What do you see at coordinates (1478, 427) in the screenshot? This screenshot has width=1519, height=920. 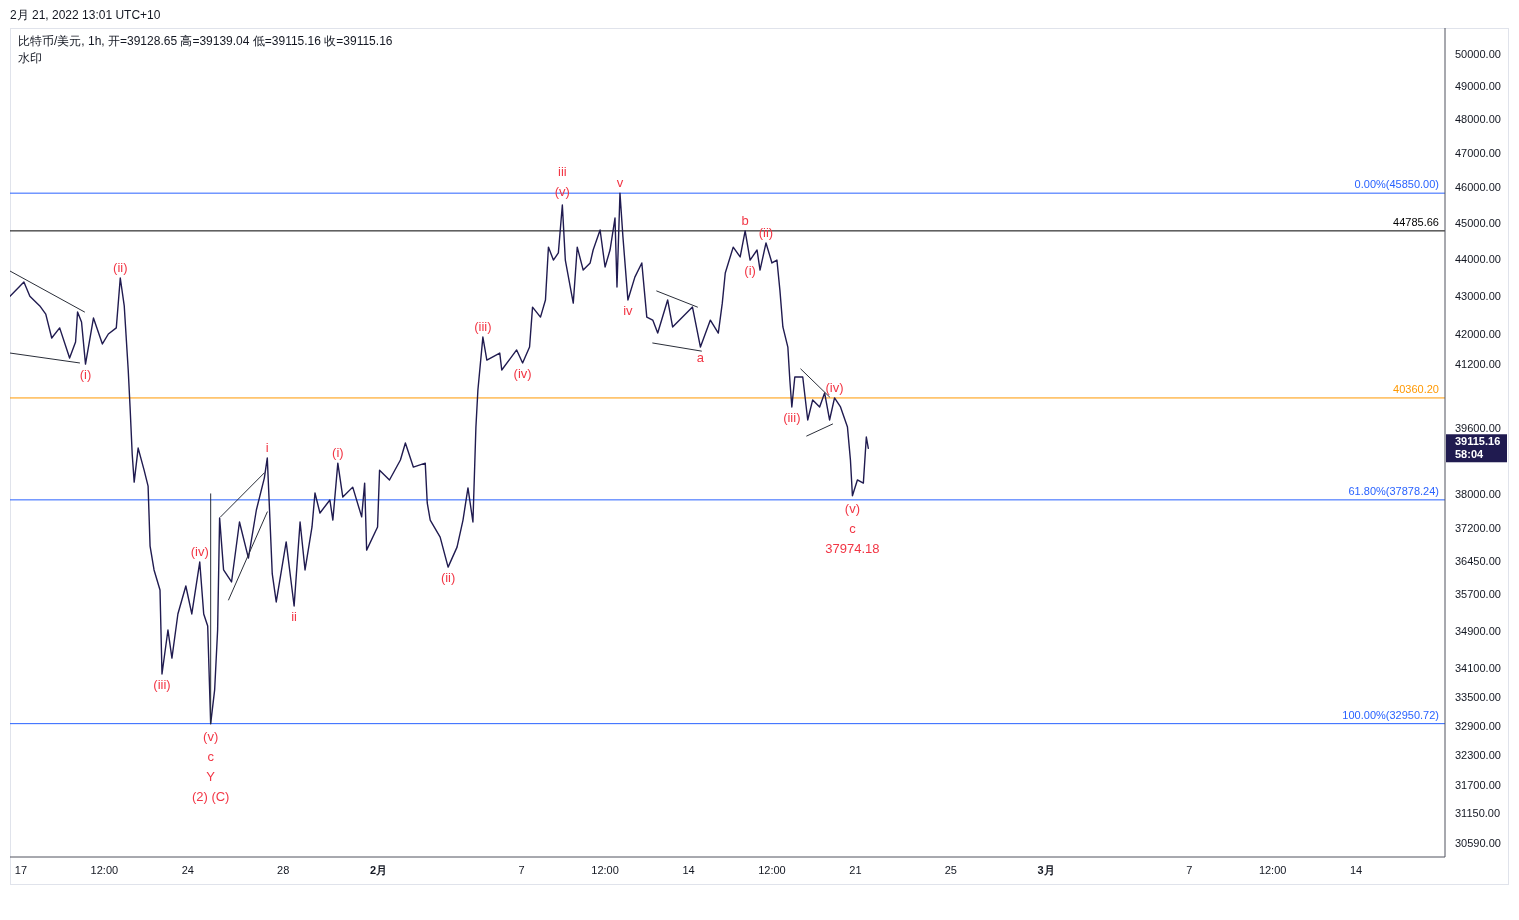 I see `y-tick-label: 39600.00` at bounding box center [1478, 427].